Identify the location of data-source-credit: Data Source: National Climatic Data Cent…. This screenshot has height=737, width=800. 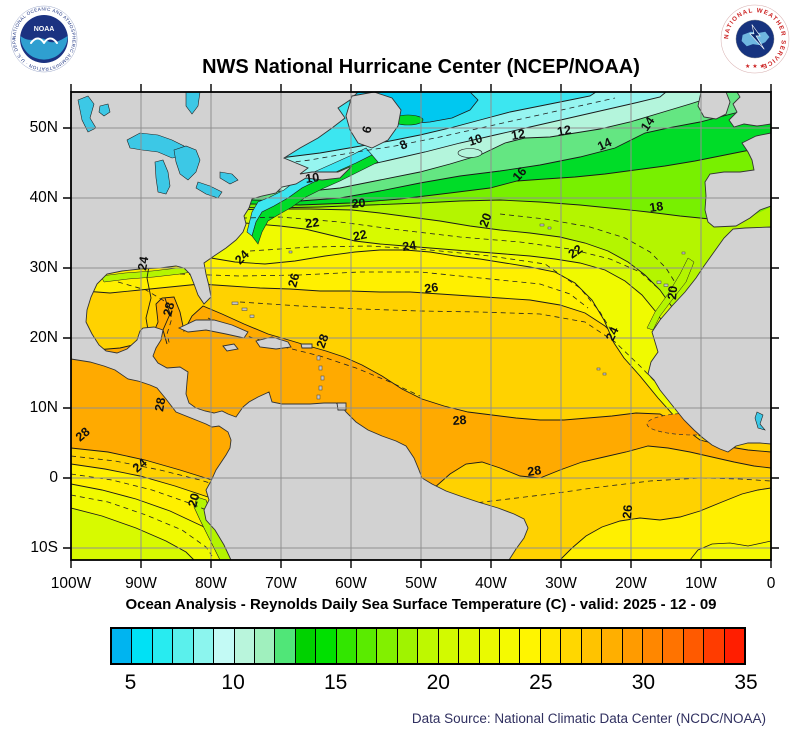
(588, 718).